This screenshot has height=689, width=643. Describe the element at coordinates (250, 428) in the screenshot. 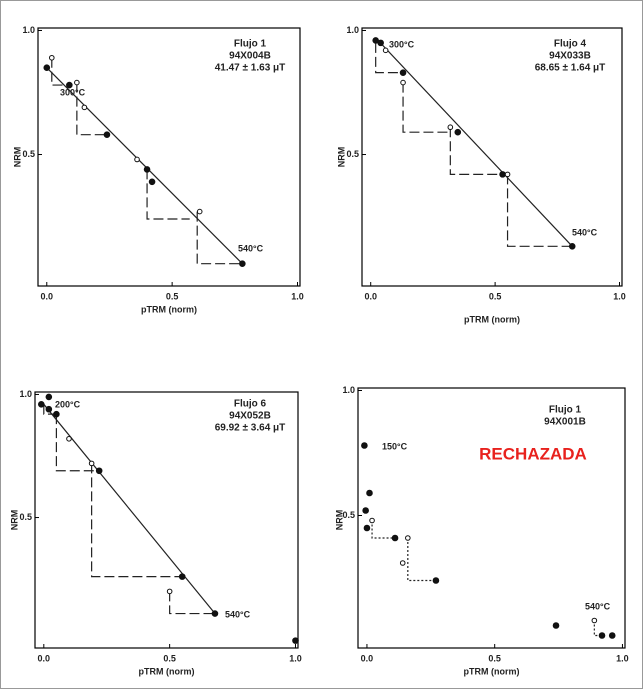

I see `panel-title: 69.92 ± 3.64 μT` at that location.